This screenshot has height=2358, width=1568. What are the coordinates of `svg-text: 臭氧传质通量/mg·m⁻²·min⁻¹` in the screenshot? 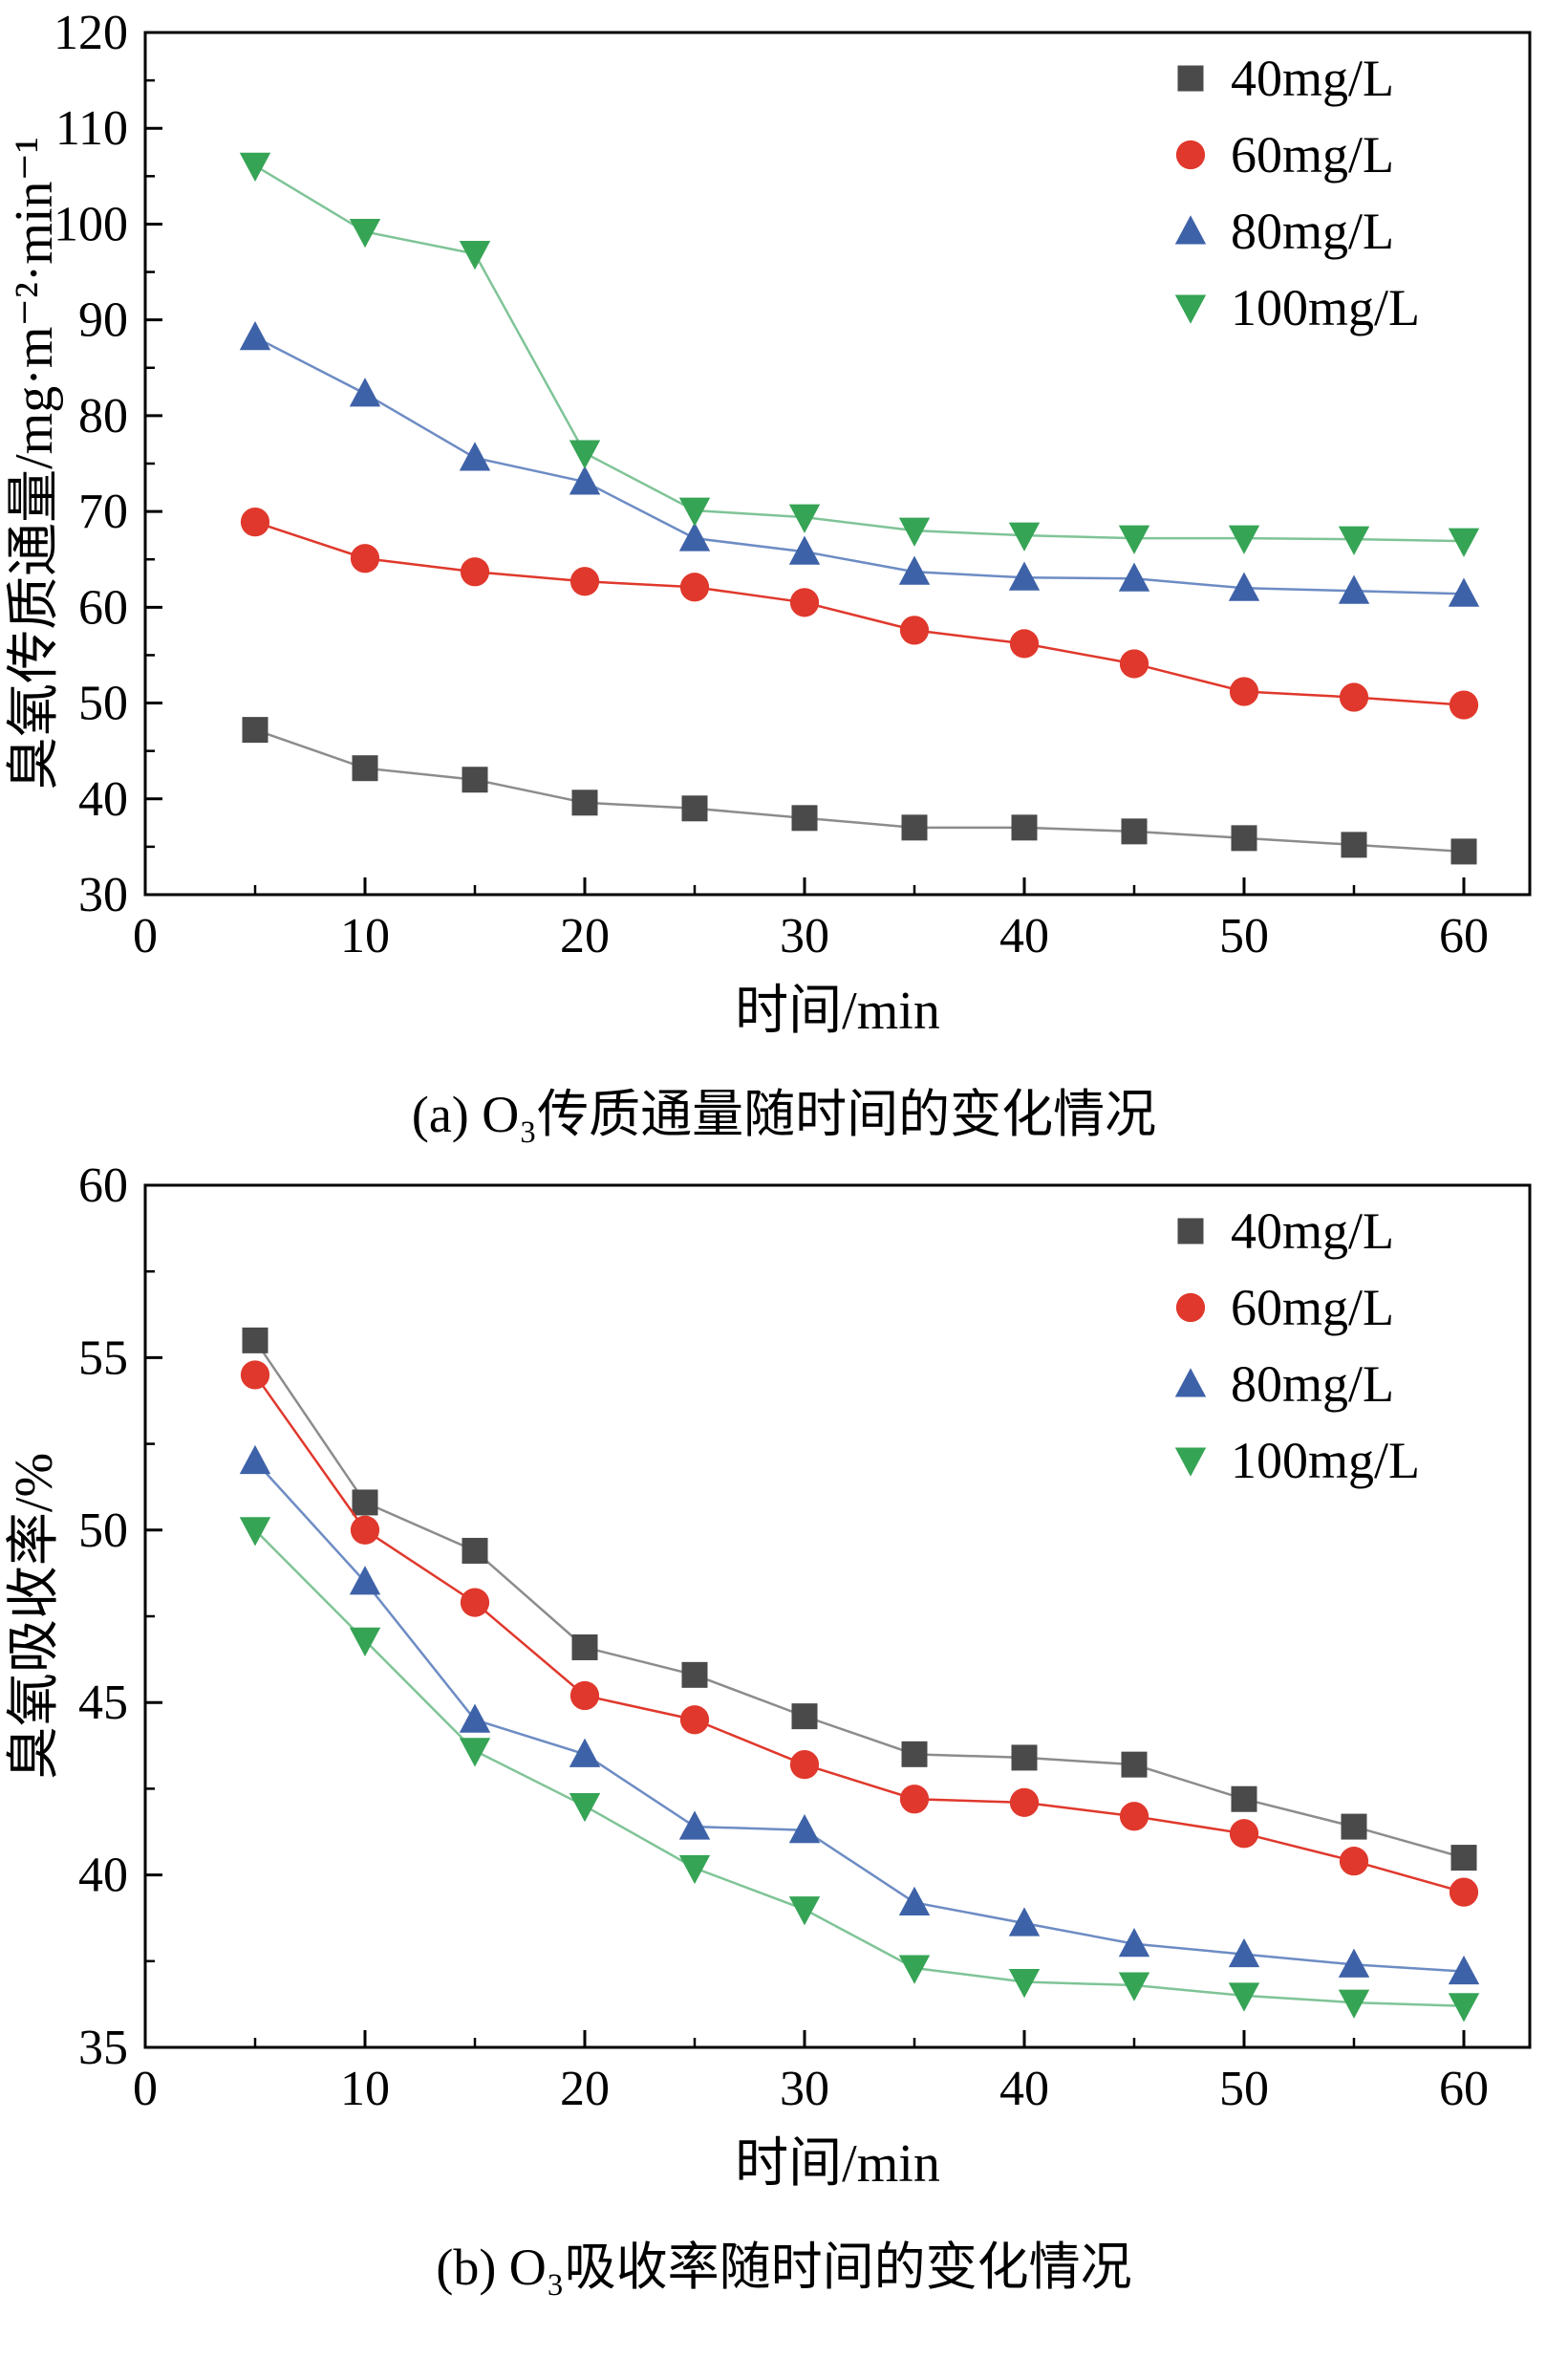 It's located at (34, 463).